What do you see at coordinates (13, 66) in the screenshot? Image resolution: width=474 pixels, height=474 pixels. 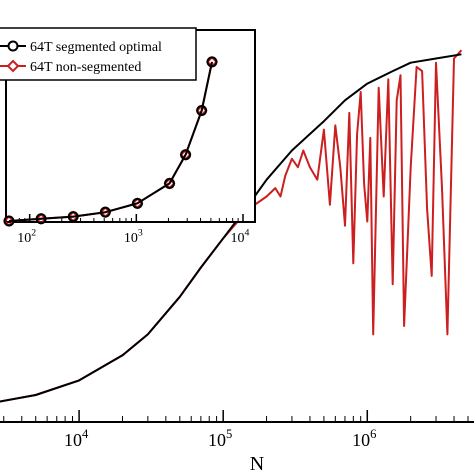 I see `legend-marker-diamond` at bounding box center [13, 66].